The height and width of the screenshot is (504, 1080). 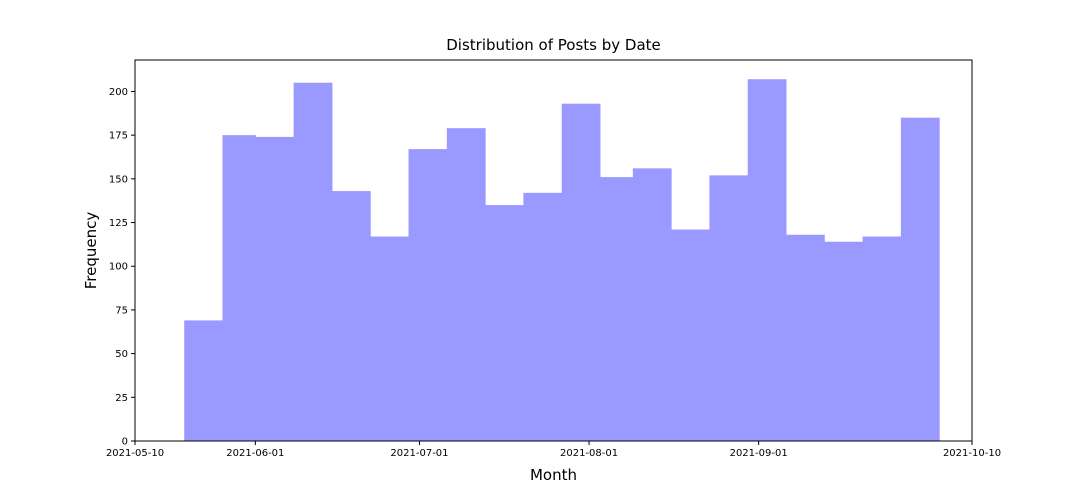 I want to click on y-tick-label: 100, so click(x=118, y=267).